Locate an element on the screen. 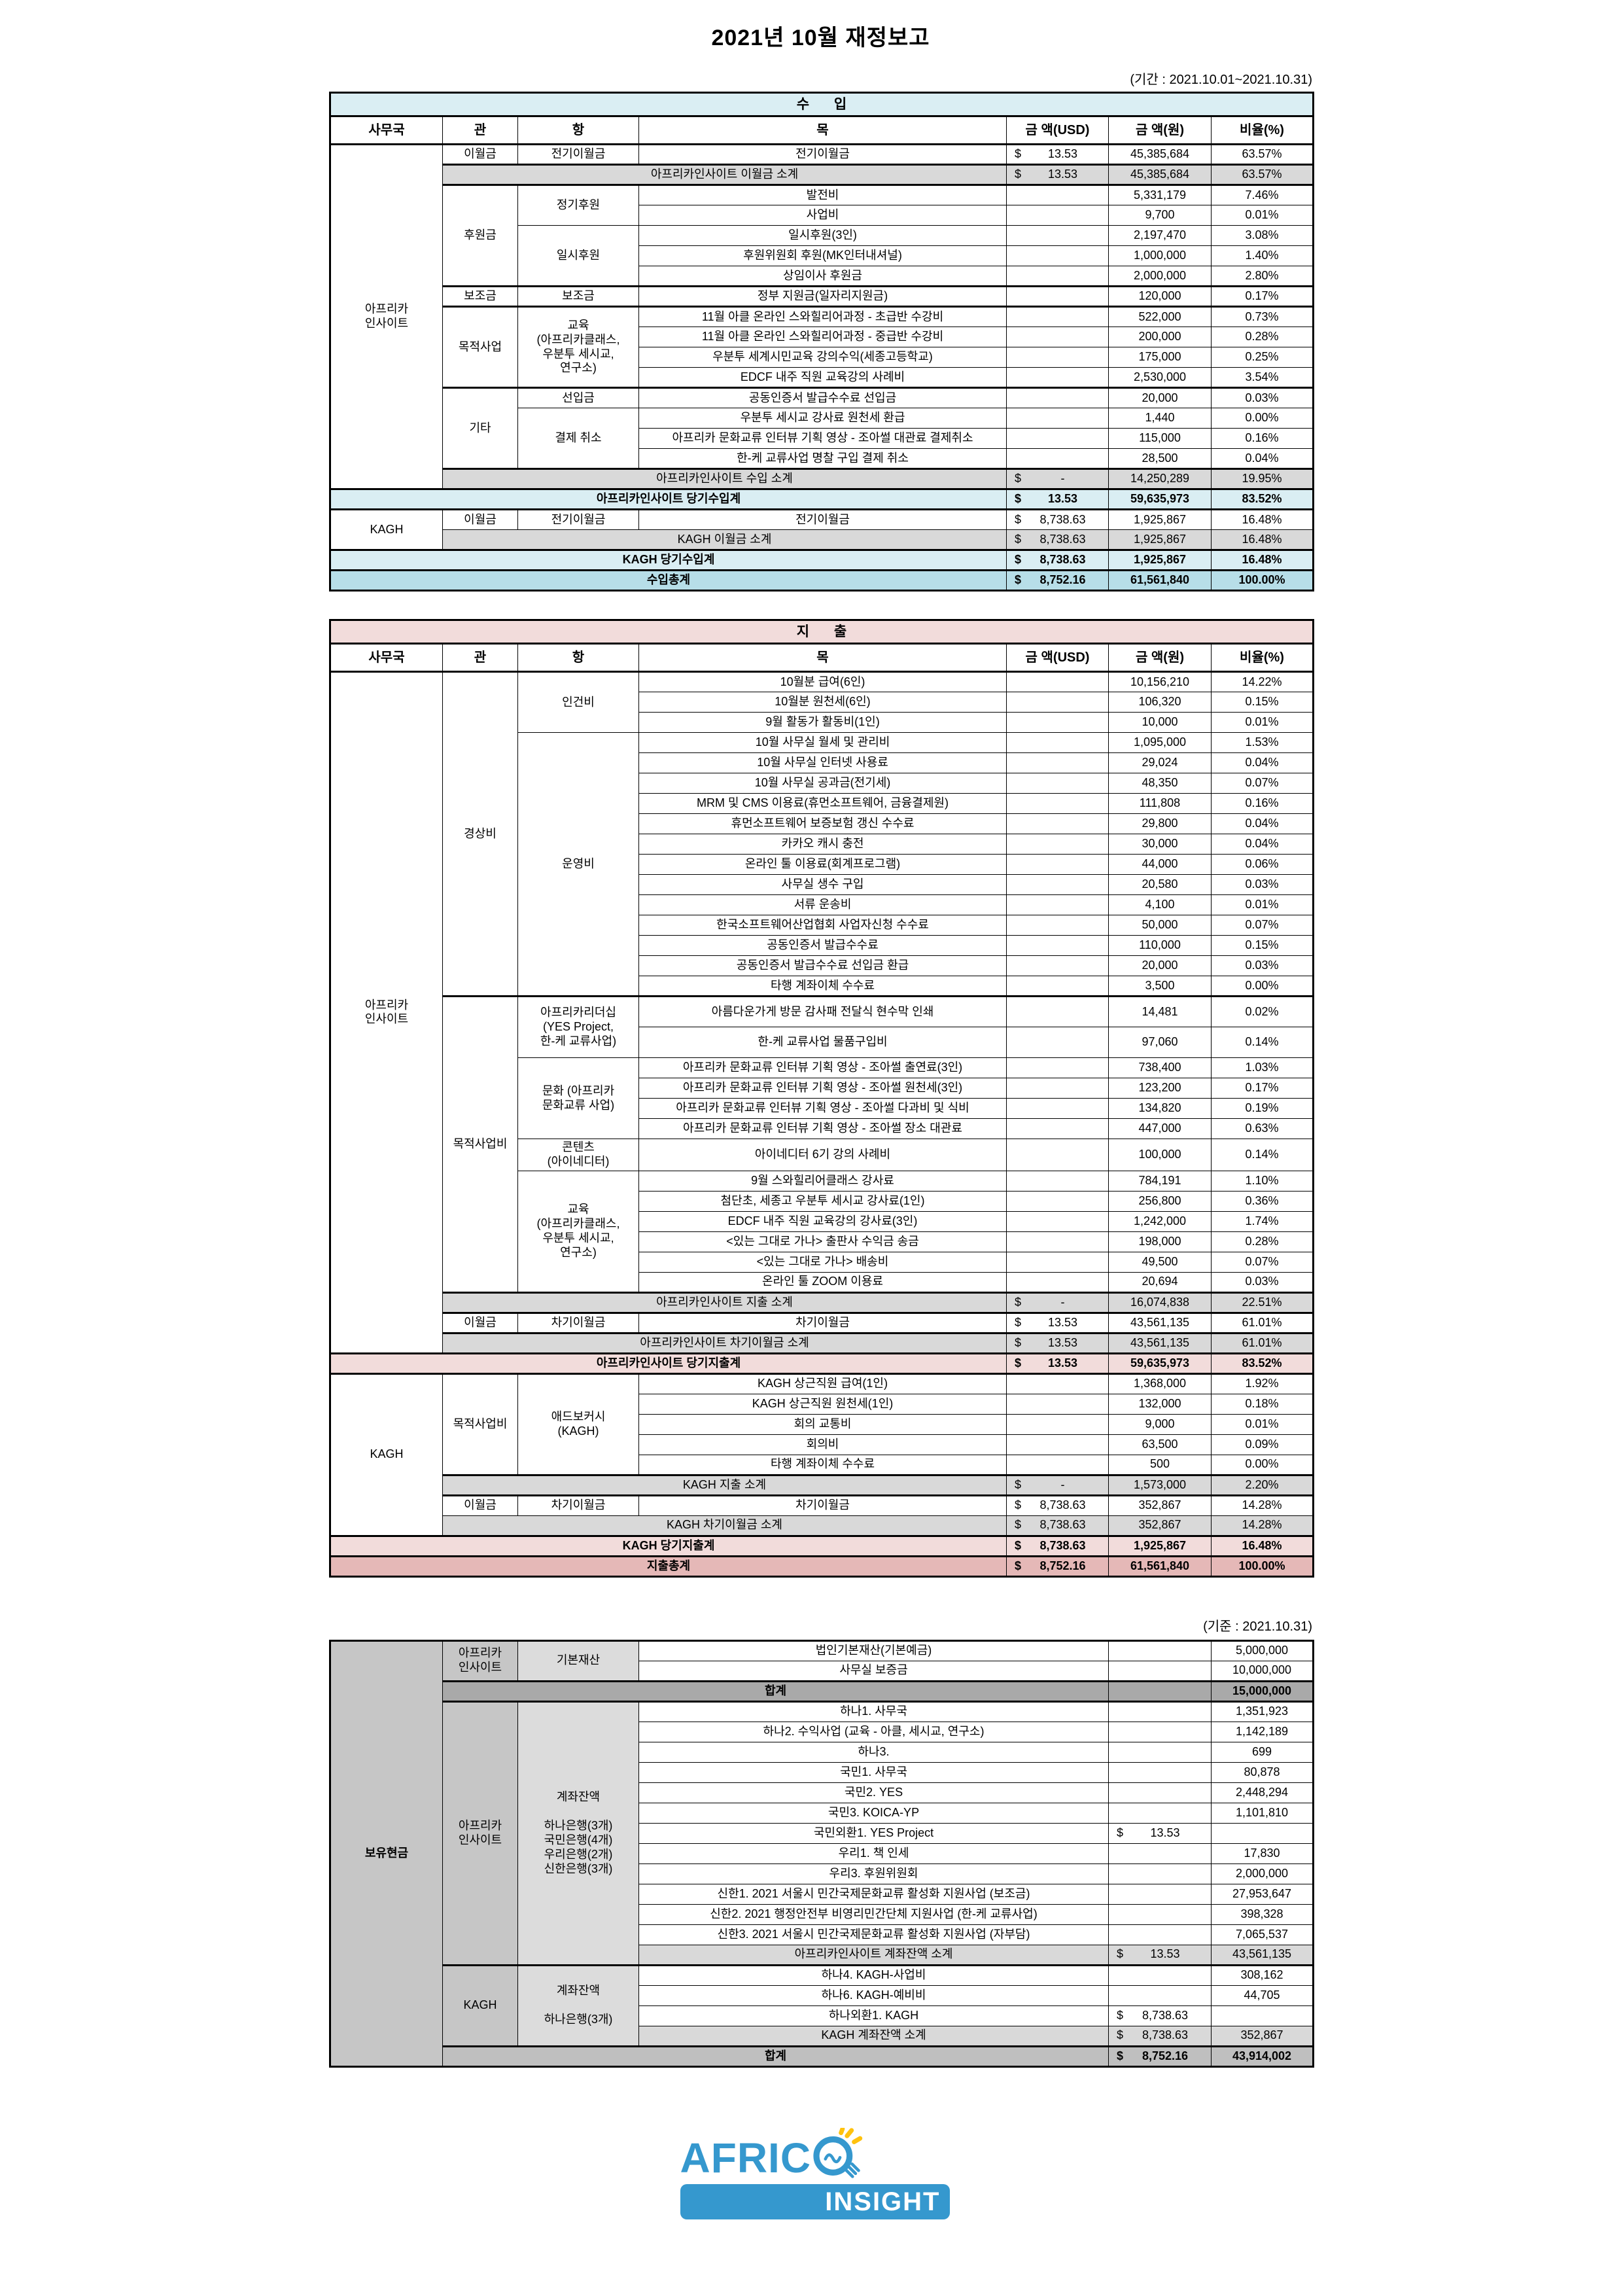  text-cell: KAGH 상근직원 원천세(1인) is located at coordinates (823, 1404).